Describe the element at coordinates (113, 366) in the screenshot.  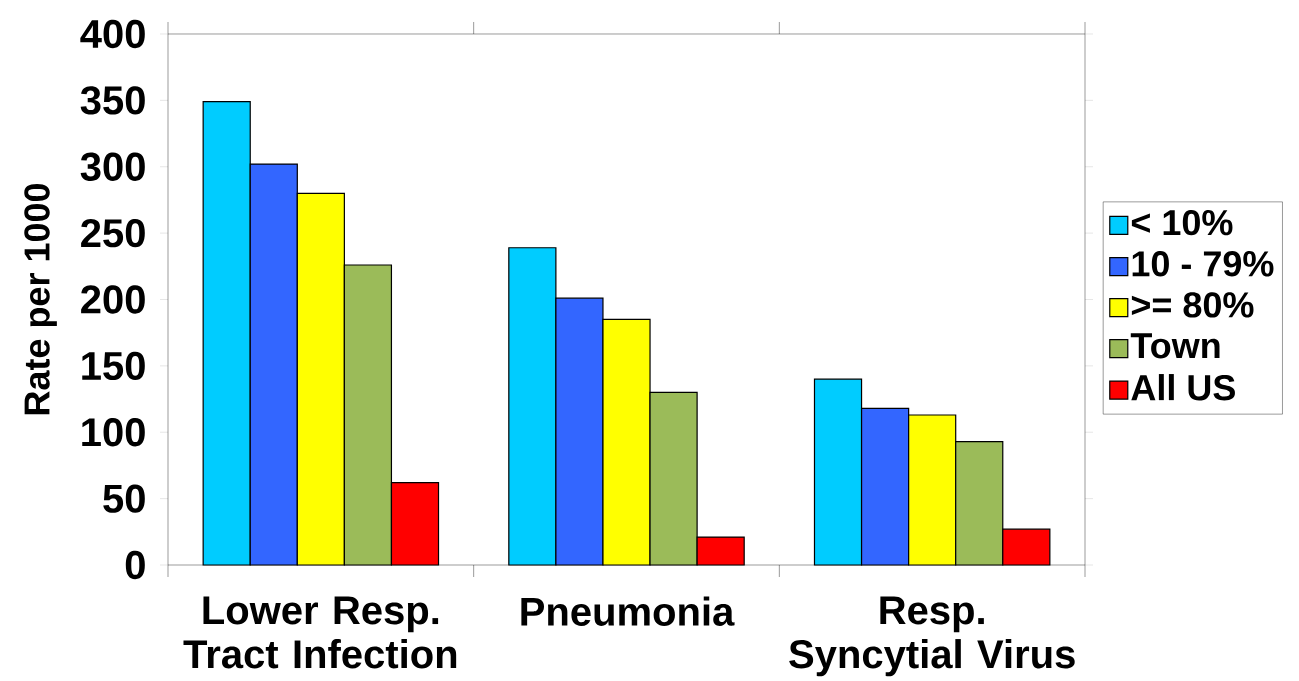
I see `y-tick-label: 150` at that location.